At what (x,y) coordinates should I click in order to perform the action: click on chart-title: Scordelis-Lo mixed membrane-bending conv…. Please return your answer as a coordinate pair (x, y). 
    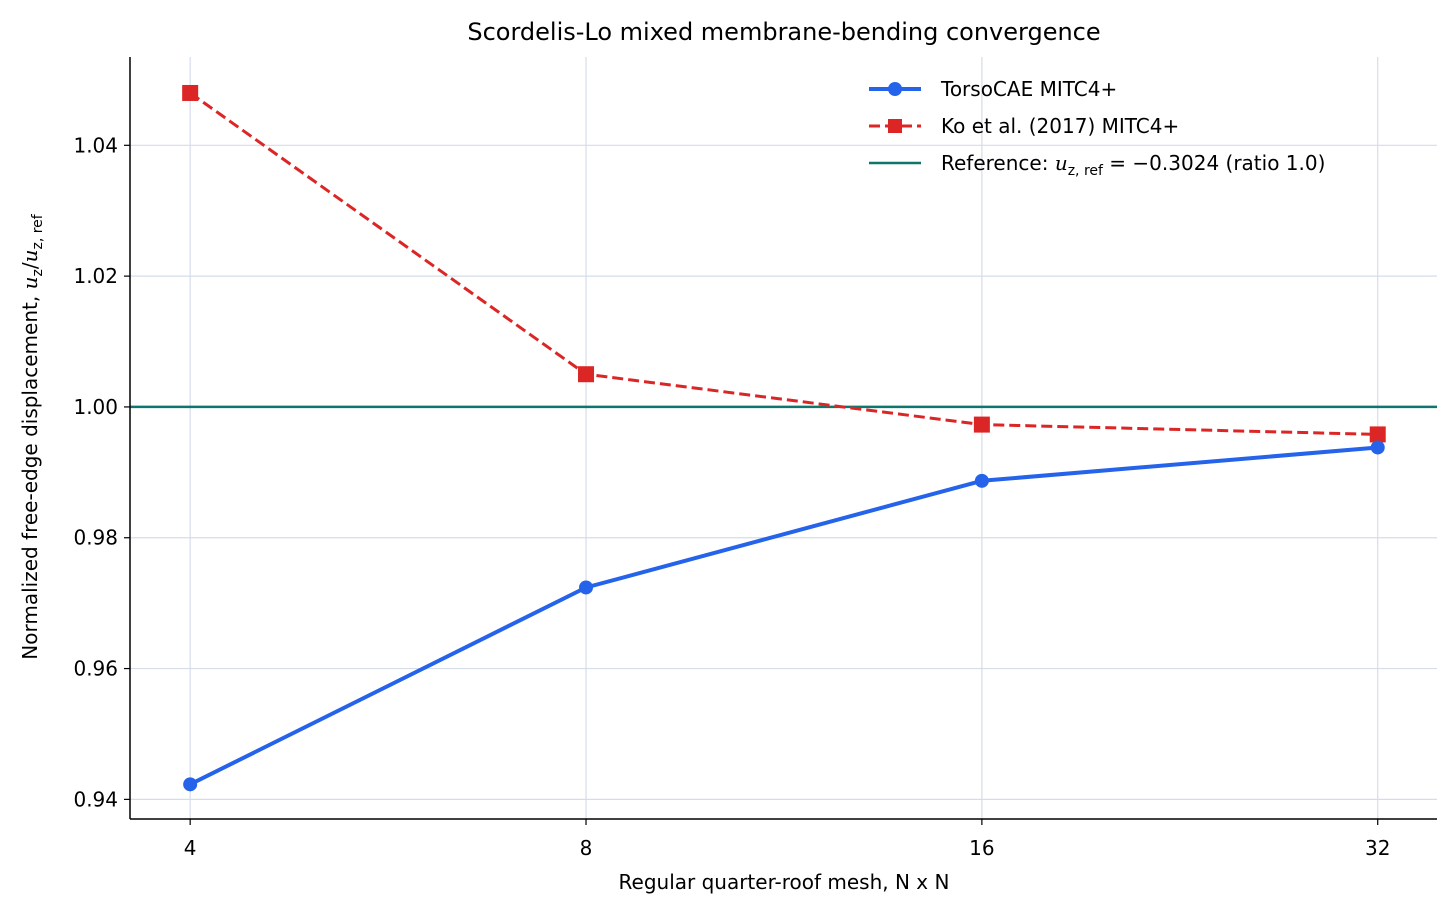
    Looking at the image, I should click on (783, 32).